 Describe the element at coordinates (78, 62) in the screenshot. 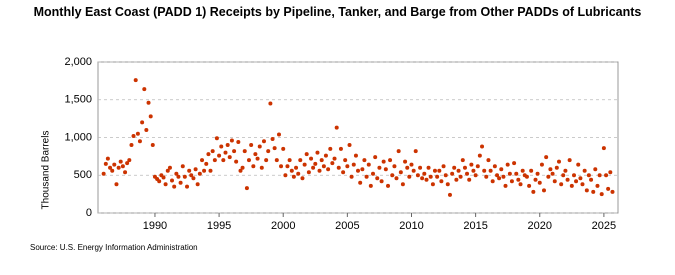

I see `y-tick-label: 2,000` at that location.